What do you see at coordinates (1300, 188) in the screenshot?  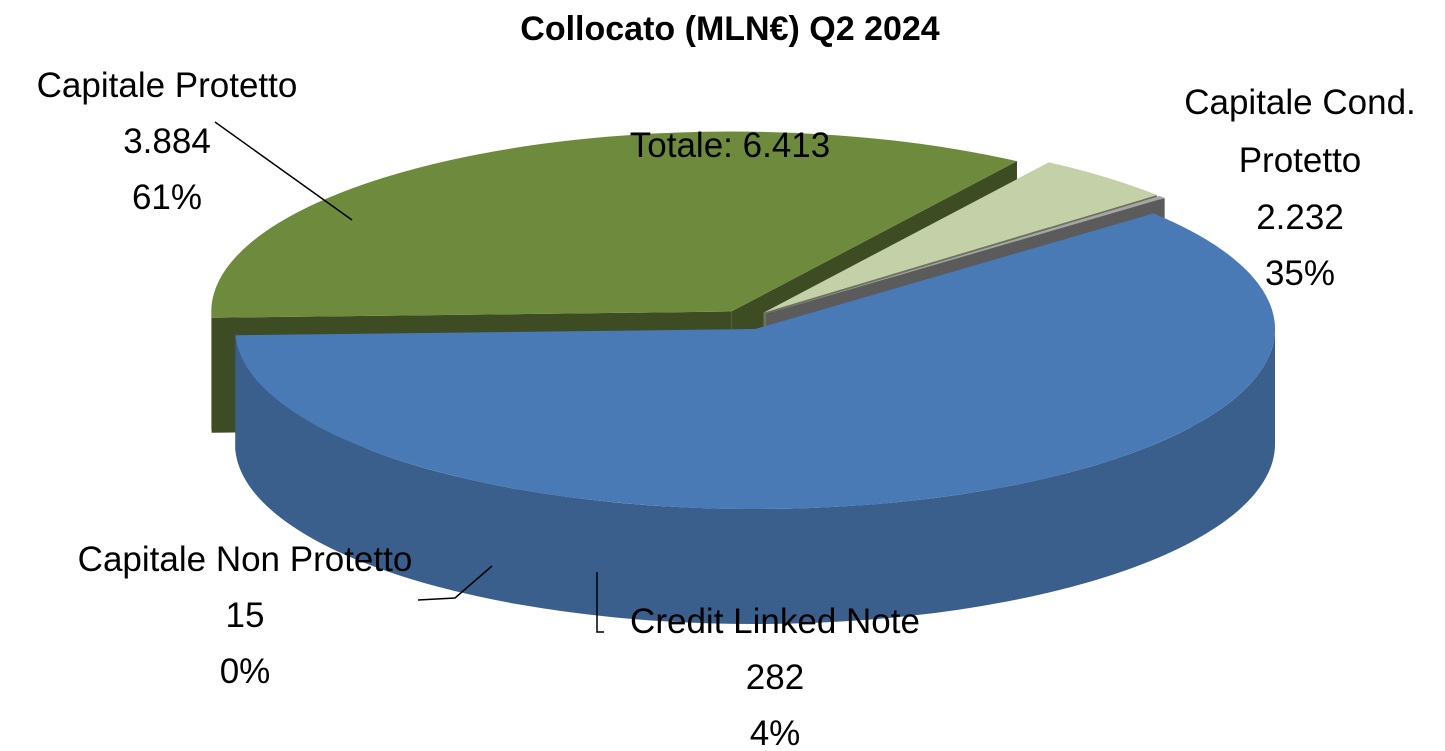 I see `slice-label: Capitale Cond. Protetto 2.232 35%` at bounding box center [1300, 188].